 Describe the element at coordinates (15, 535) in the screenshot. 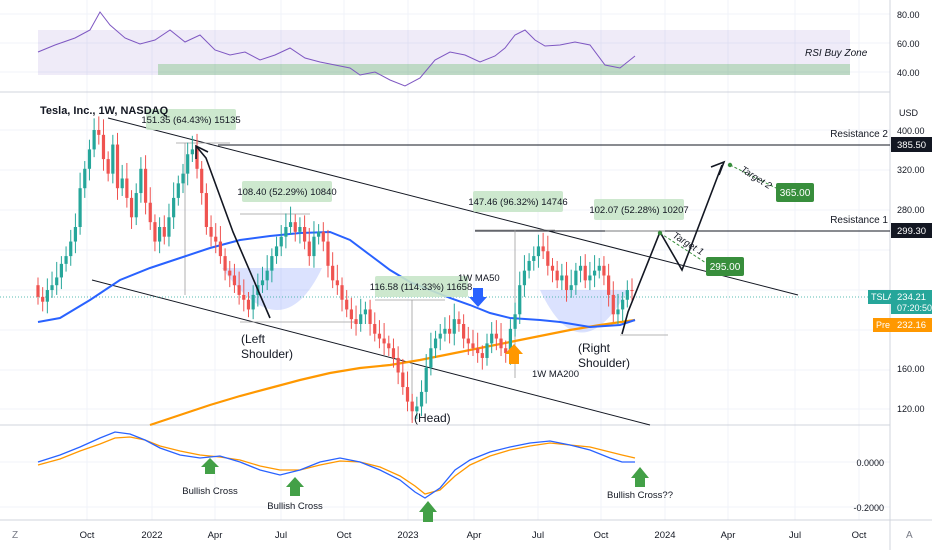

I see `timezone-icon: Z` at that location.